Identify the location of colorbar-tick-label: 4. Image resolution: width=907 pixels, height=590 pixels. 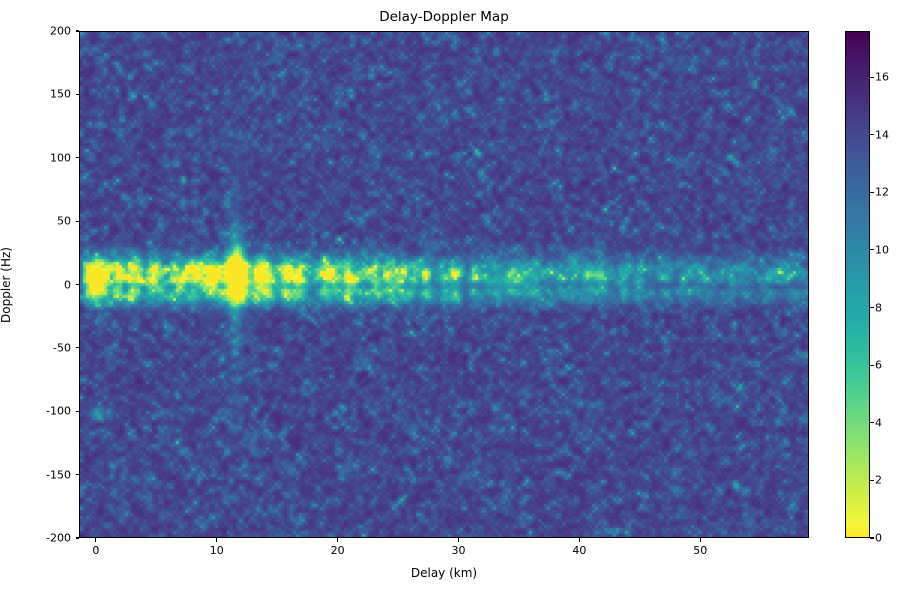
(878, 423).